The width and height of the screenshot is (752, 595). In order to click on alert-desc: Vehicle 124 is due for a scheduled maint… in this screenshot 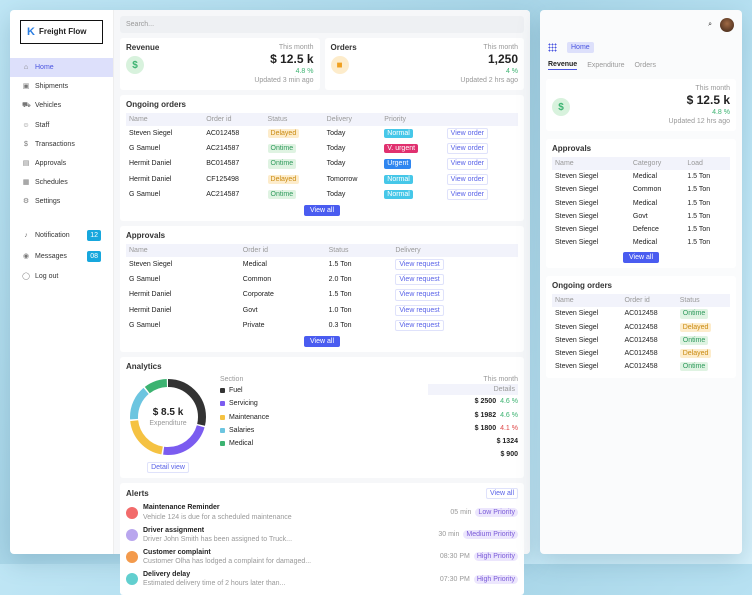, I will do `click(217, 517)`.